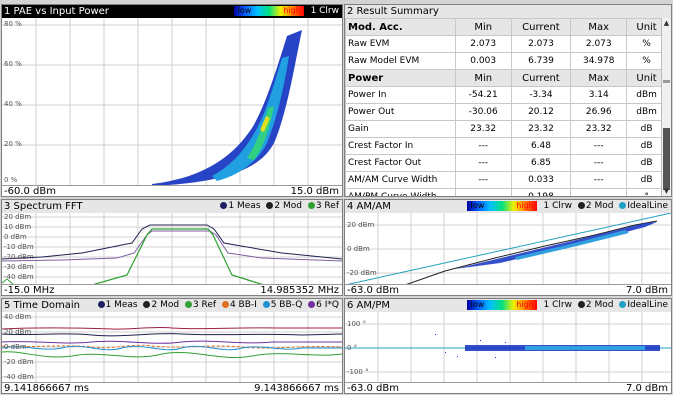 Image resolution: width=673 pixels, height=395 pixels. I want to click on scroll-down-button: ▼, so click(666, 191).